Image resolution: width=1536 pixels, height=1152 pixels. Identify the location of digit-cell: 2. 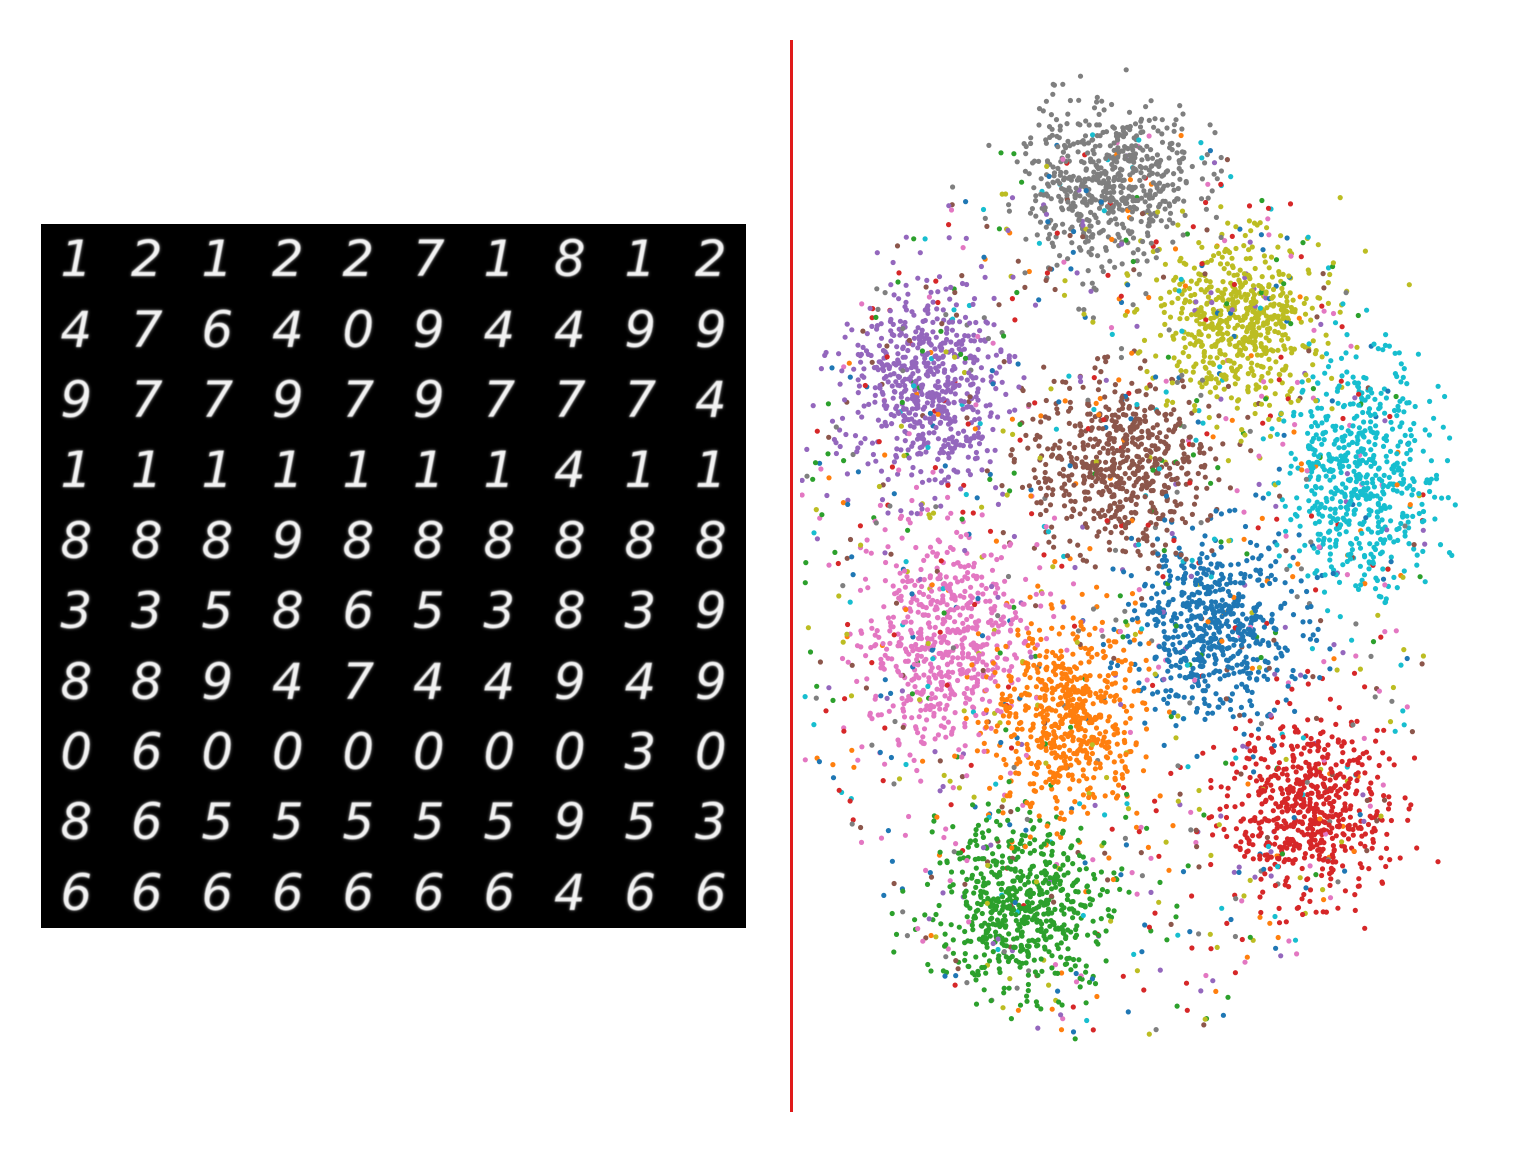
(287, 259).